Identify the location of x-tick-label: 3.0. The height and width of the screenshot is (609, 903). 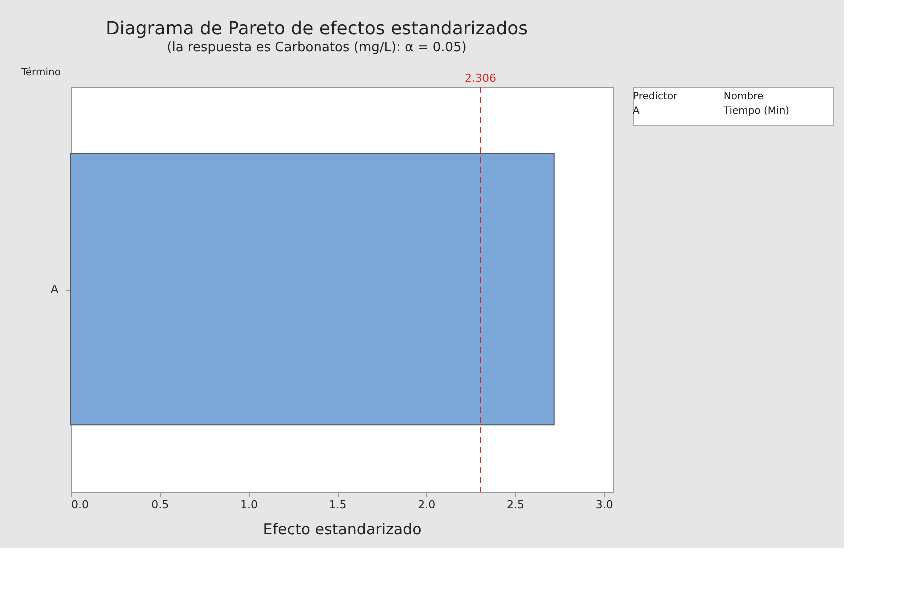
(605, 505).